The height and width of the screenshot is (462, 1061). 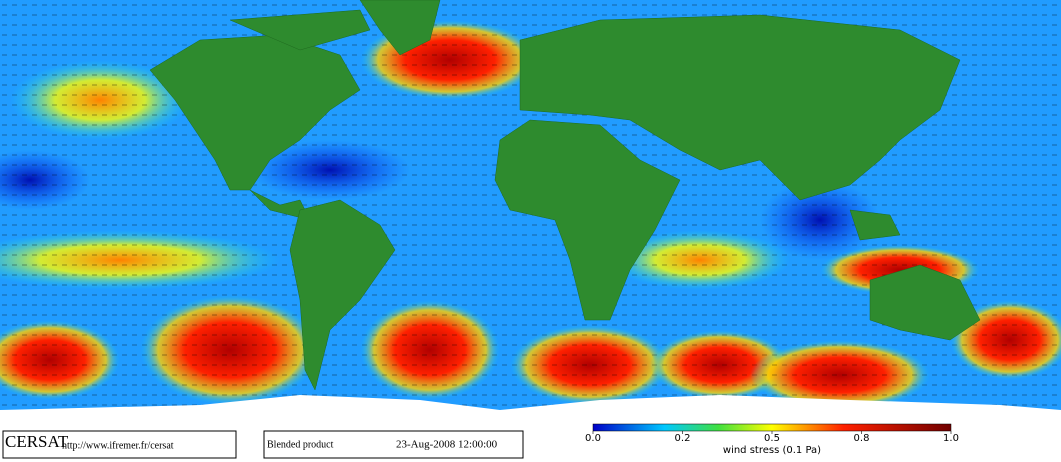 I want to click on product-box, so click(x=393, y=444).